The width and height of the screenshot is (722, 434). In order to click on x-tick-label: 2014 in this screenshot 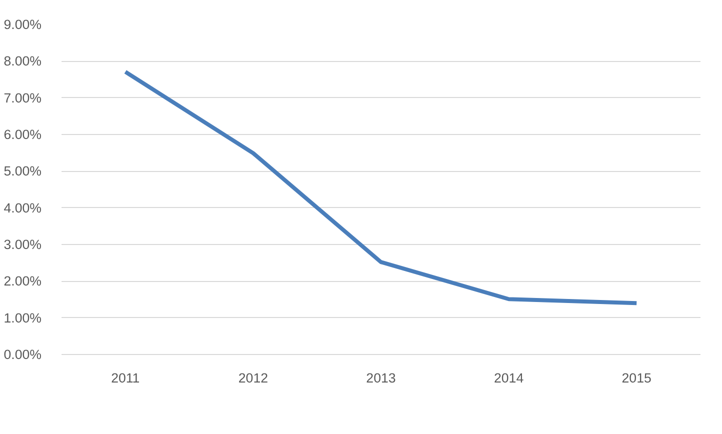, I will do `click(509, 378)`.